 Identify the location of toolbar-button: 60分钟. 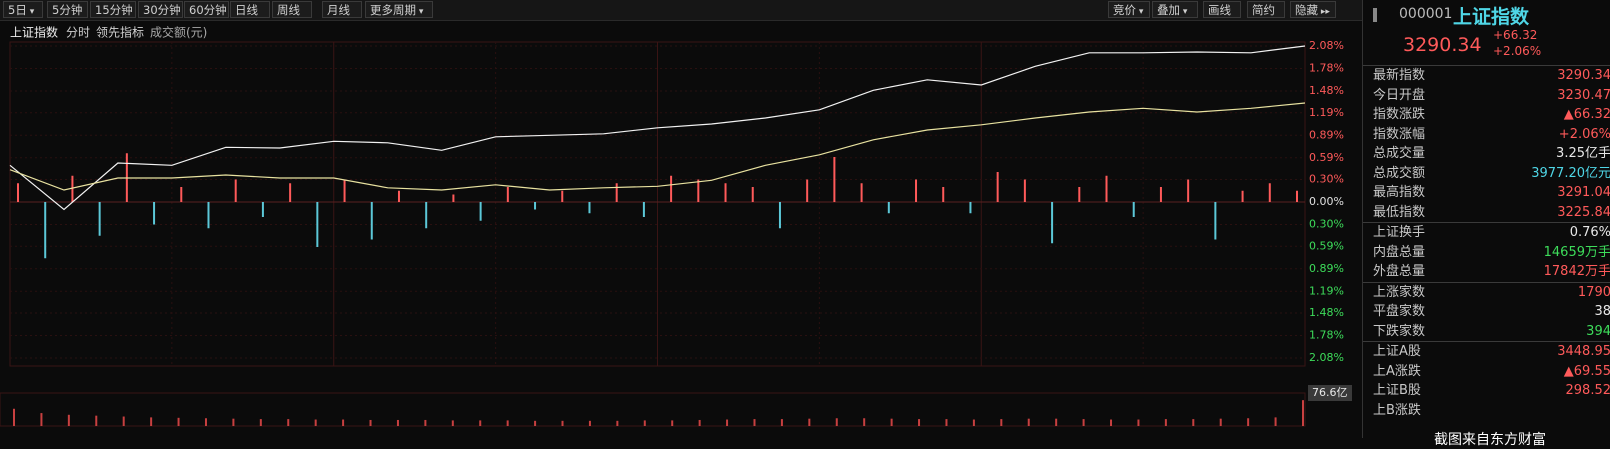
(206, 9).